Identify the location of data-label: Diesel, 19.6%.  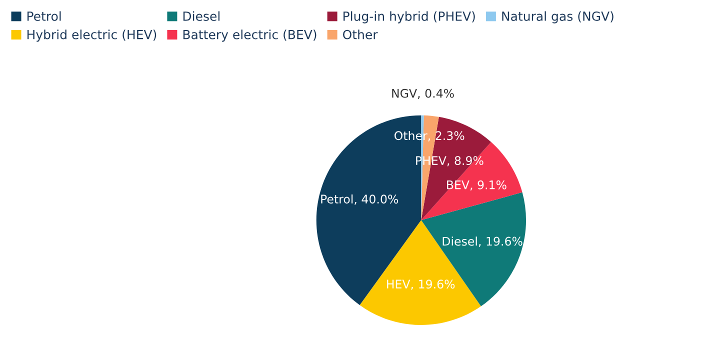
(482, 241).